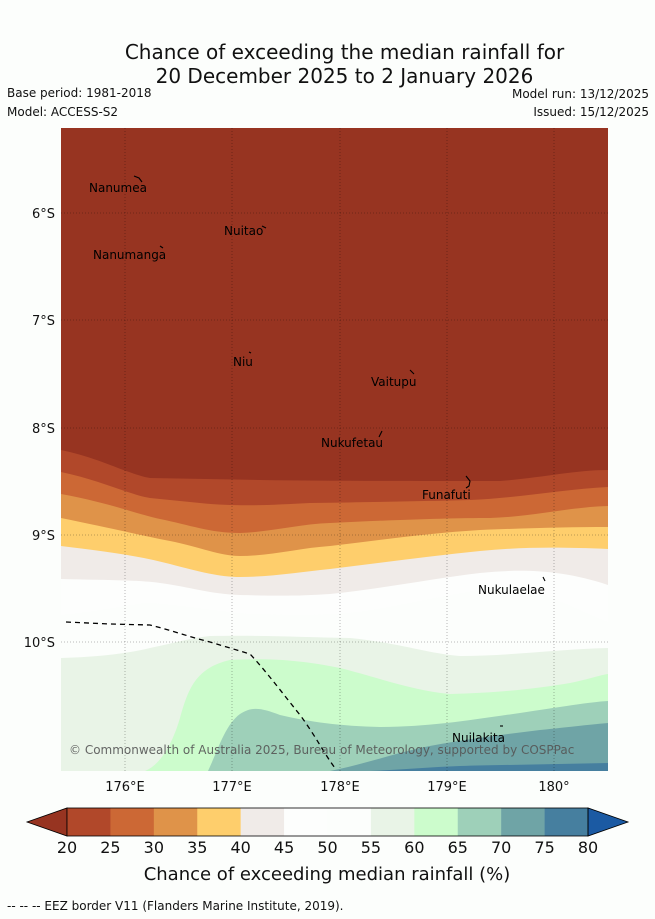 The width and height of the screenshot is (655, 919). Describe the element at coordinates (200, 695) in the screenshot. I see `eez-border` at that location.